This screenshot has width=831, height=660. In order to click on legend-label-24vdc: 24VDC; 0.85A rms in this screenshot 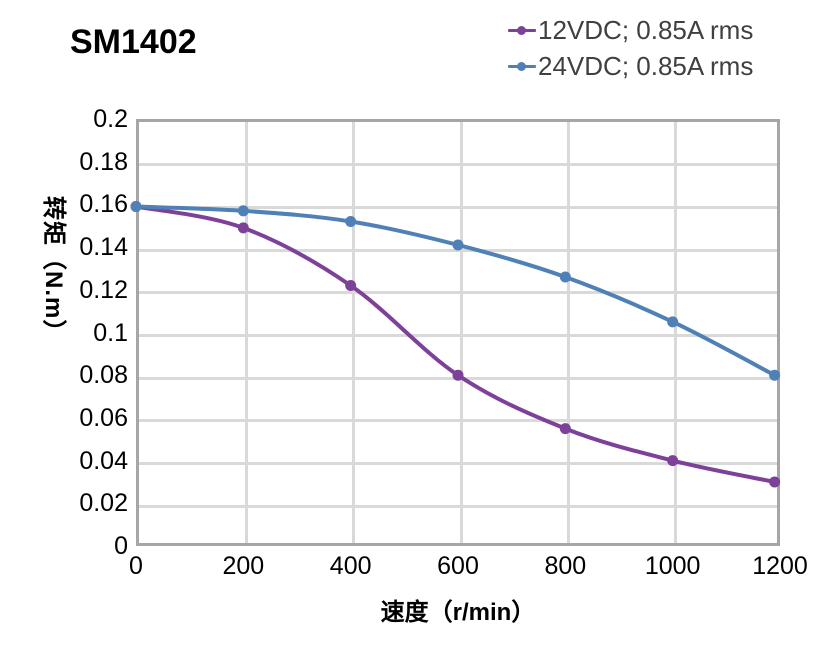, I will do `click(646, 66)`.